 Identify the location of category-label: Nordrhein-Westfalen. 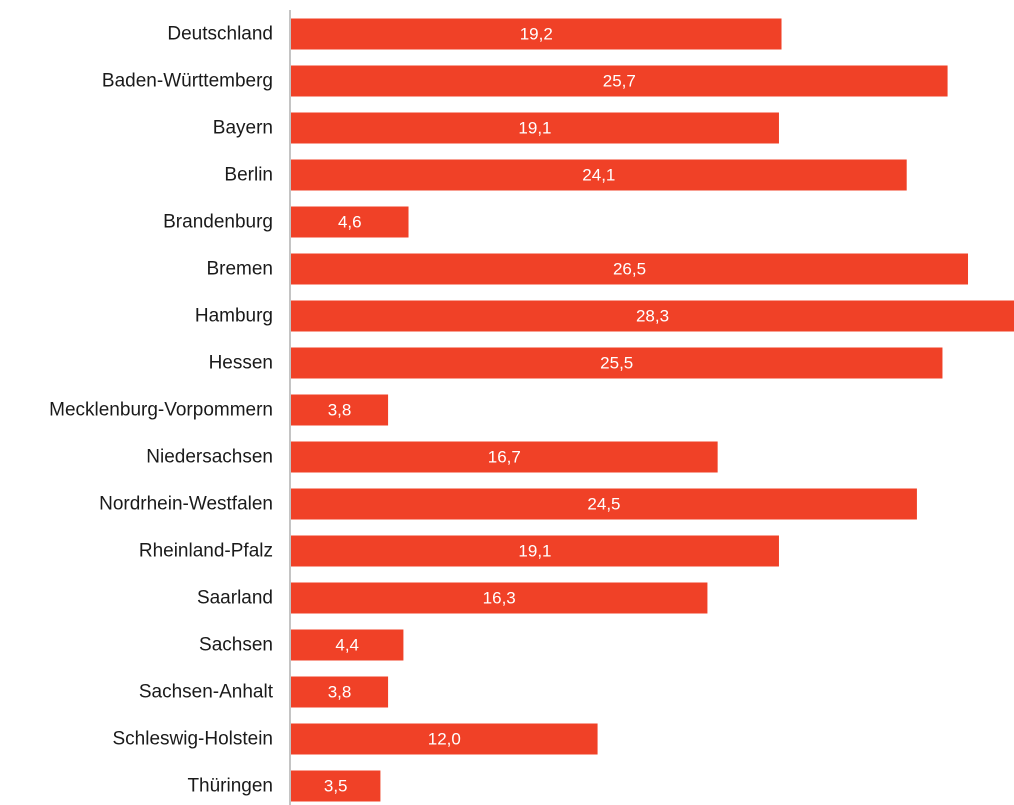
(186, 504).